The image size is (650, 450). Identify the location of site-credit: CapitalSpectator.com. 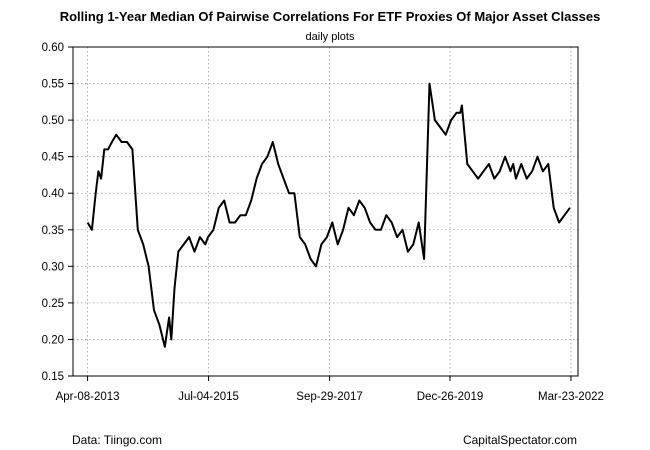
(520, 440).